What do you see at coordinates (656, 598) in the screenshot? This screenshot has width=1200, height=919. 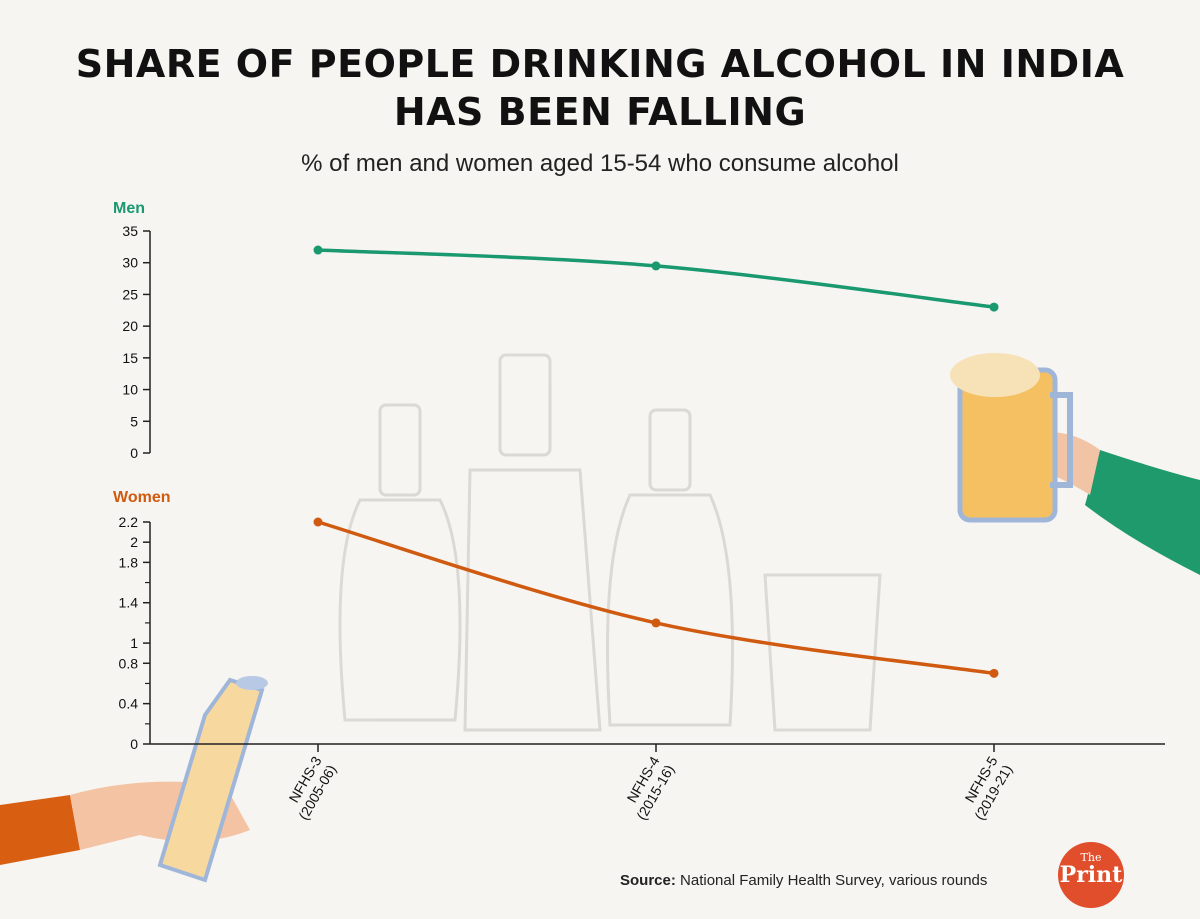 I see `women-series-line` at bounding box center [656, 598].